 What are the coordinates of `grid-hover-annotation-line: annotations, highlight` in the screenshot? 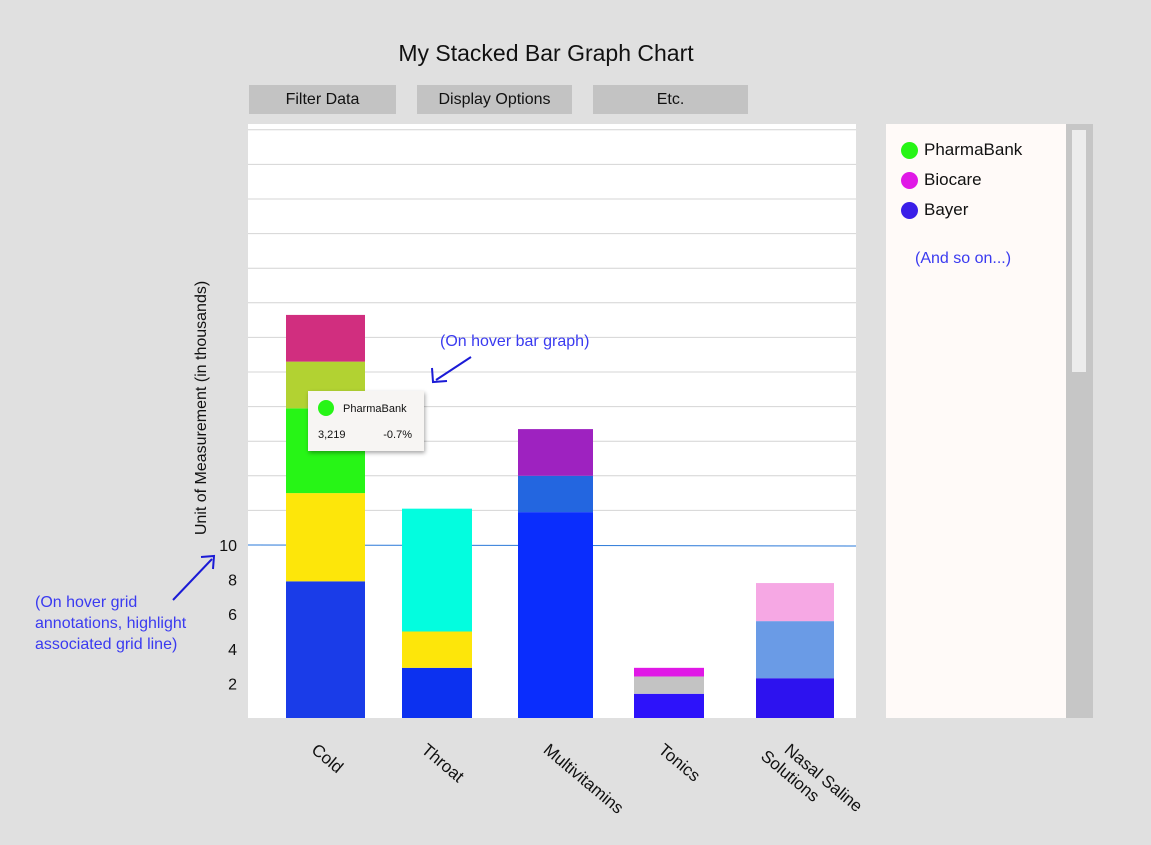 It's located at (111, 623).